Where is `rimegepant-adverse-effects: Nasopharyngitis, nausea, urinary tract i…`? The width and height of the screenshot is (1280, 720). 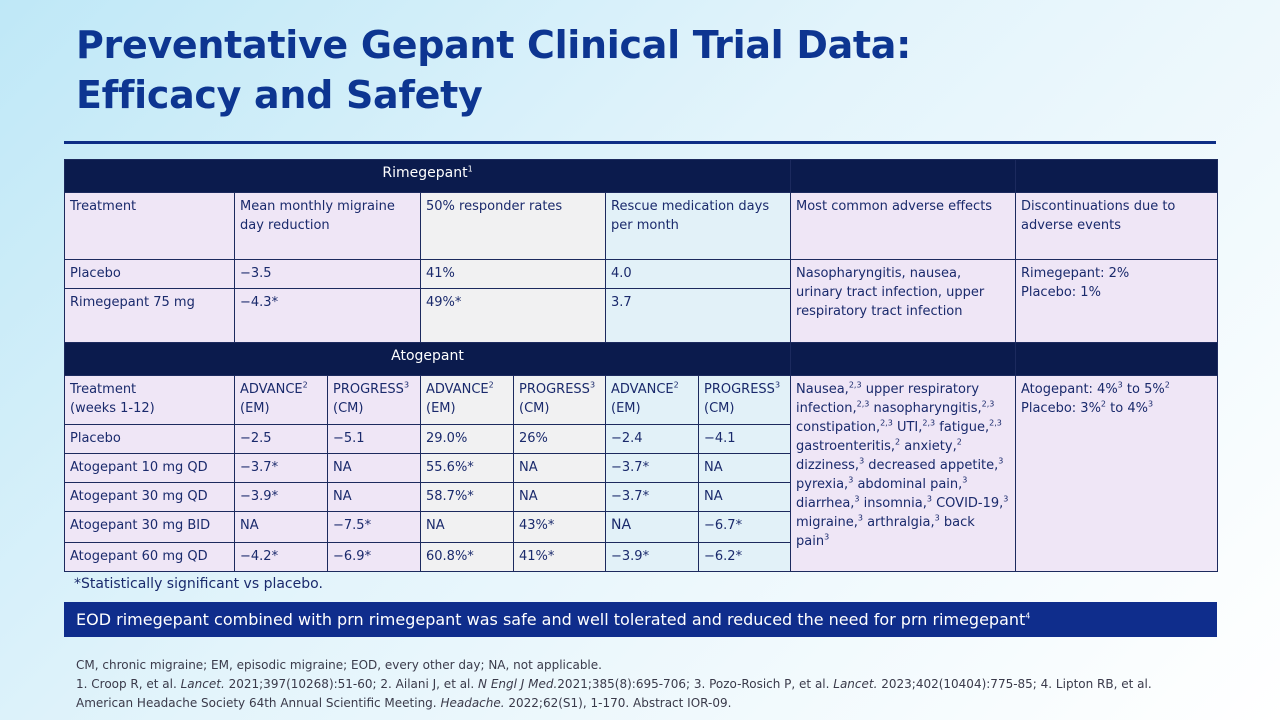
rimegepant-adverse-effects: Nasopharyngitis, nausea, urinary tract i… is located at coordinates (903, 301).